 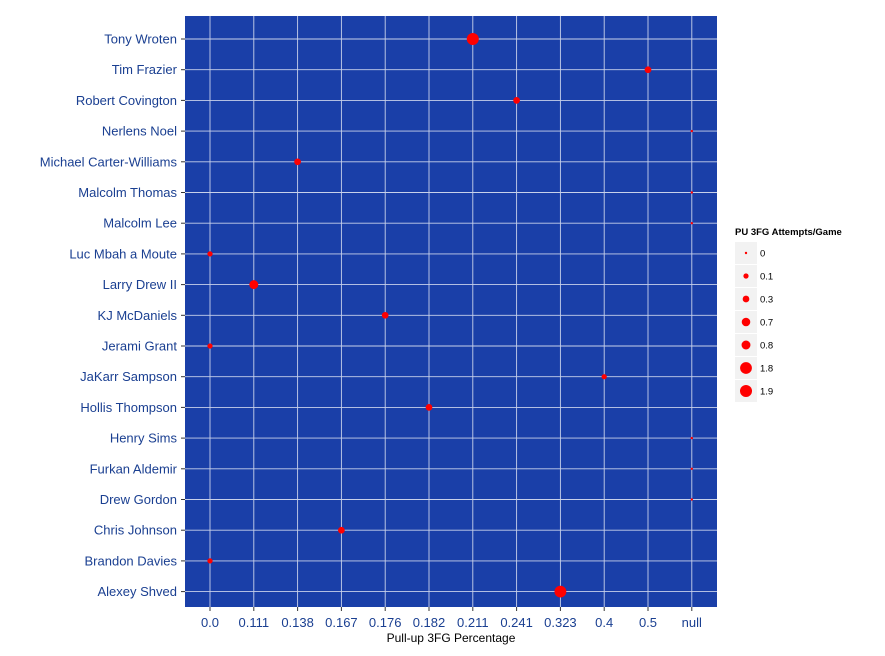 What do you see at coordinates (766, 369) in the screenshot?
I see `legend-label: 1.8` at bounding box center [766, 369].